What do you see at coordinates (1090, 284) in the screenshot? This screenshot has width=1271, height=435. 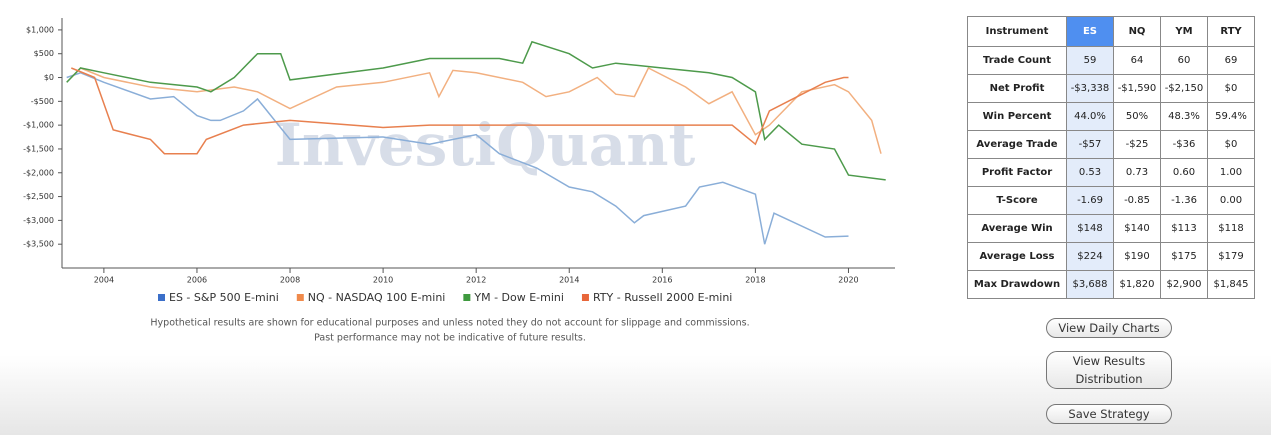 I see `table-cell: $3,688` at bounding box center [1090, 284].